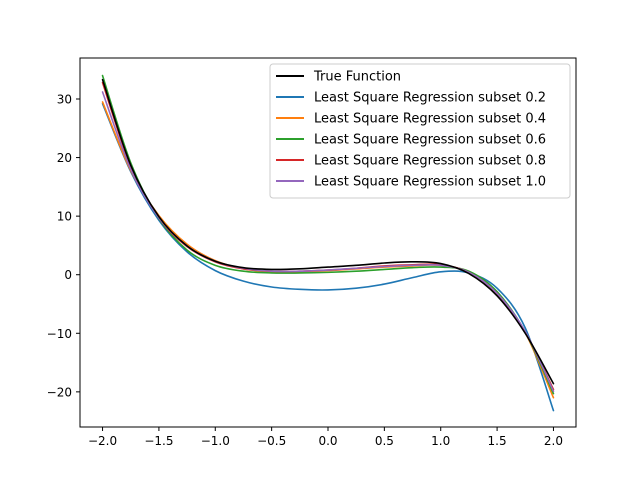 The image size is (640, 480). I want to click on y-tick-label: 20, so click(64, 158).